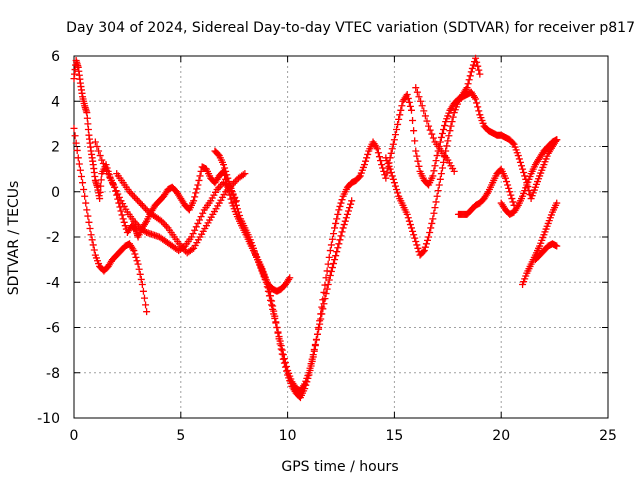 This screenshot has height=480, width=640. I want to click on x-tick-label: 25, so click(608, 436).